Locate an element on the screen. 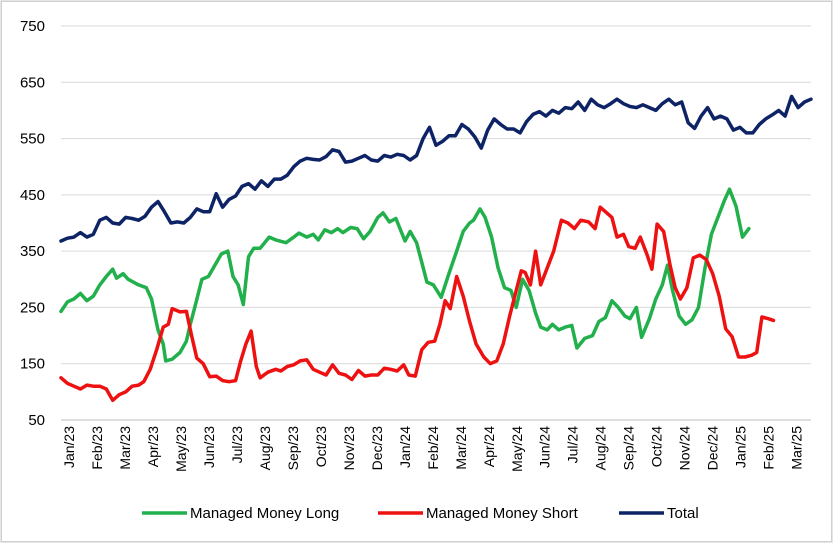 The width and height of the screenshot is (833, 543). x-tick-label: May/23 is located at coordinates (181, 449).